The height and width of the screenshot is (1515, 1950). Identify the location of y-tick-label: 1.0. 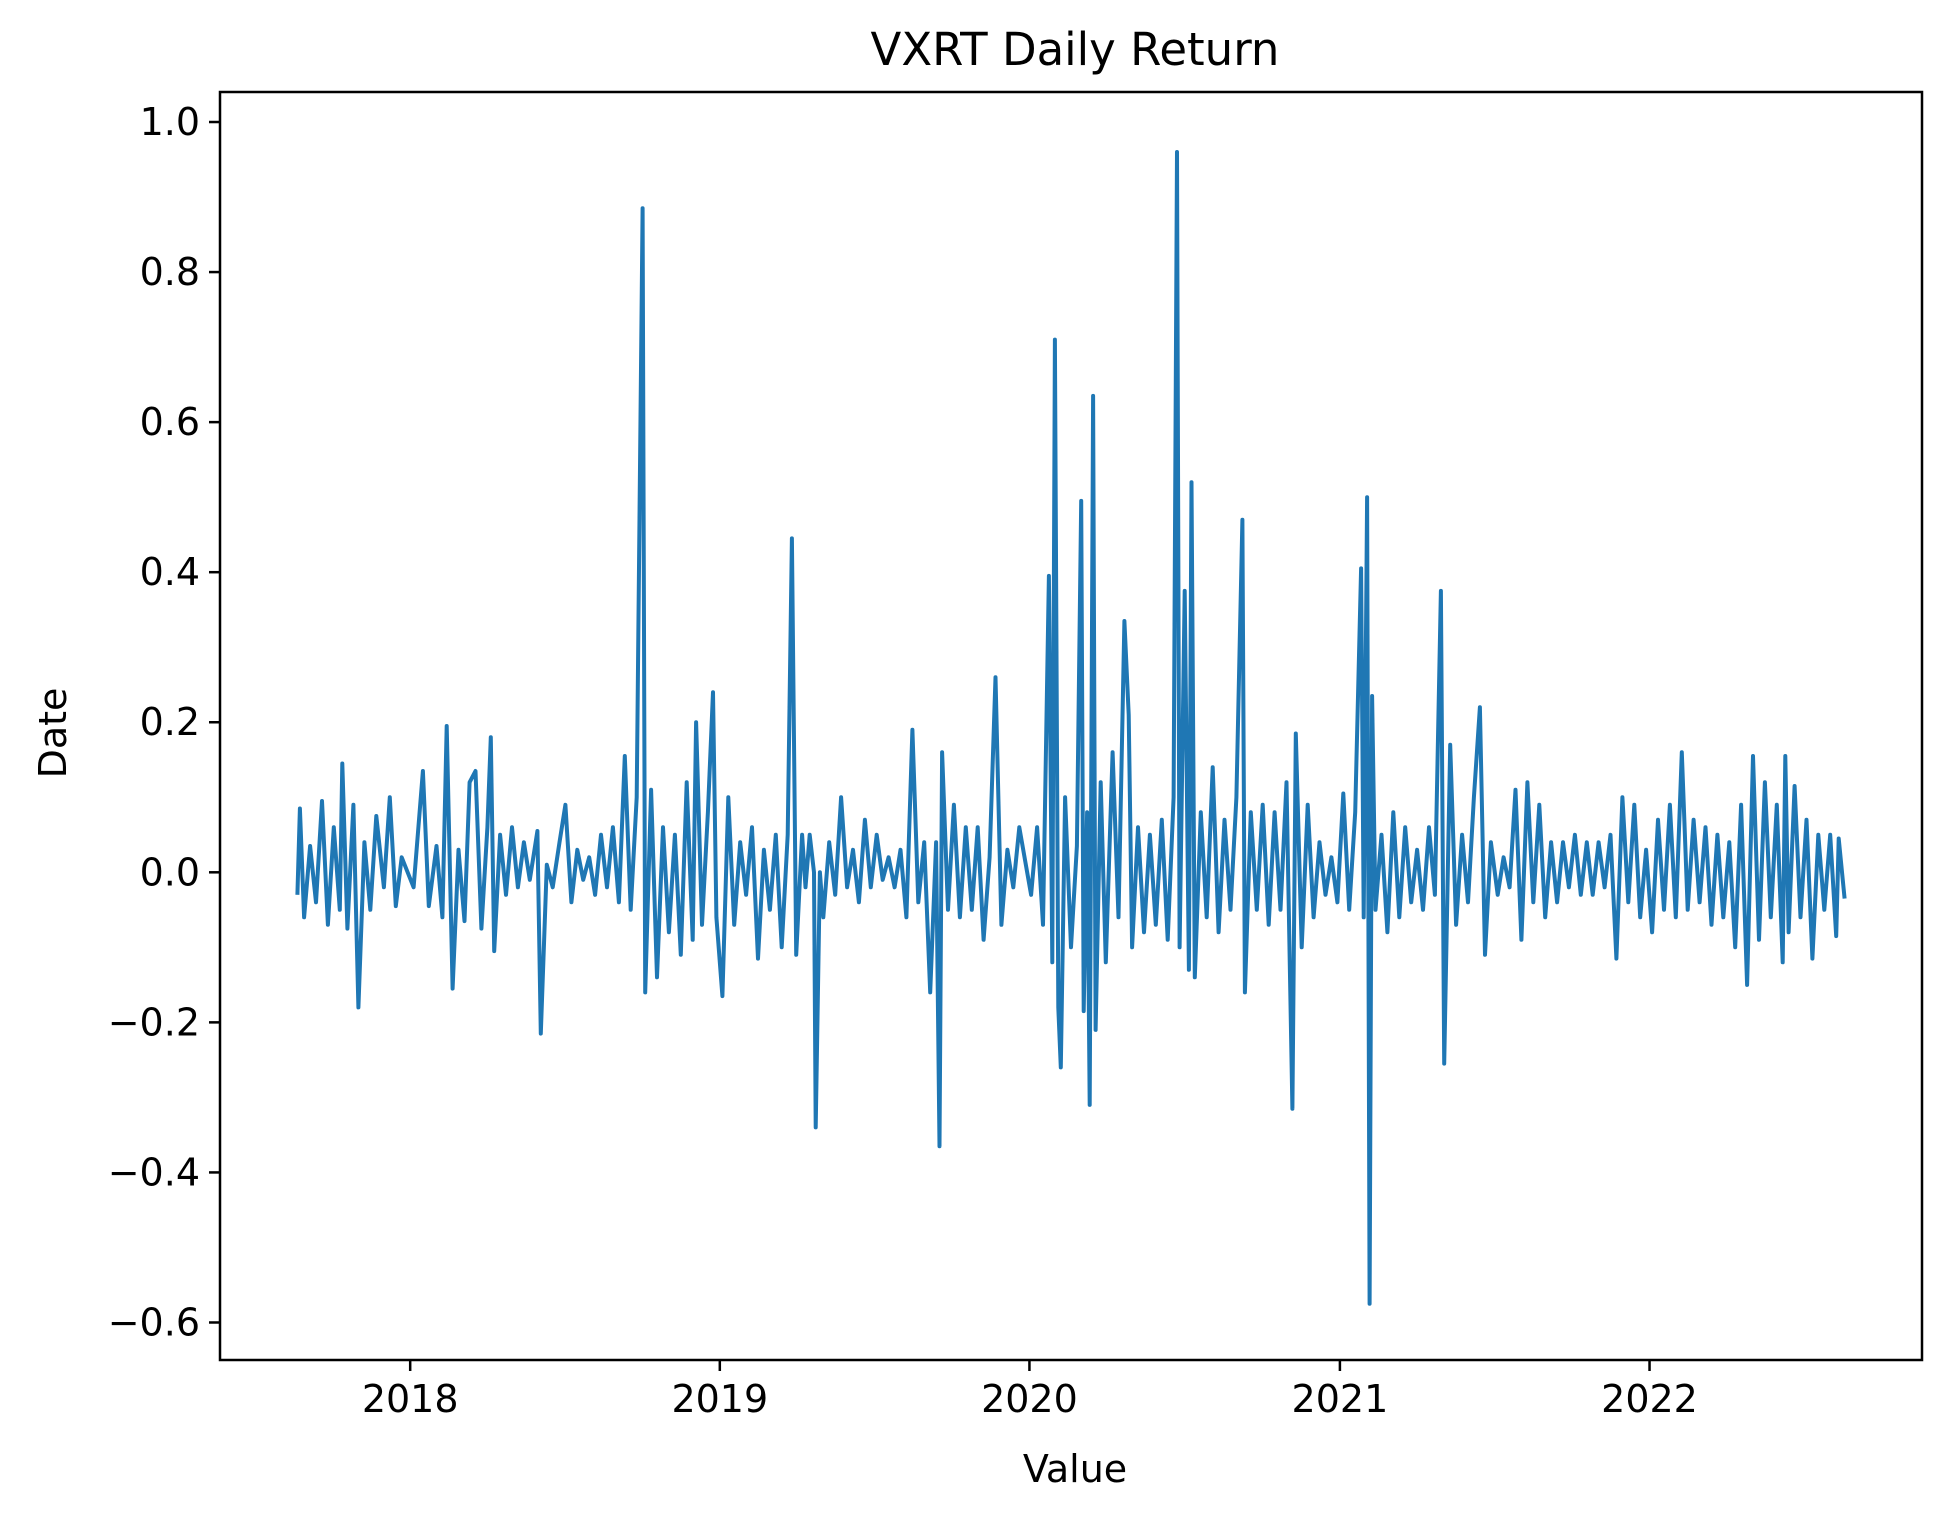
(170, 122).